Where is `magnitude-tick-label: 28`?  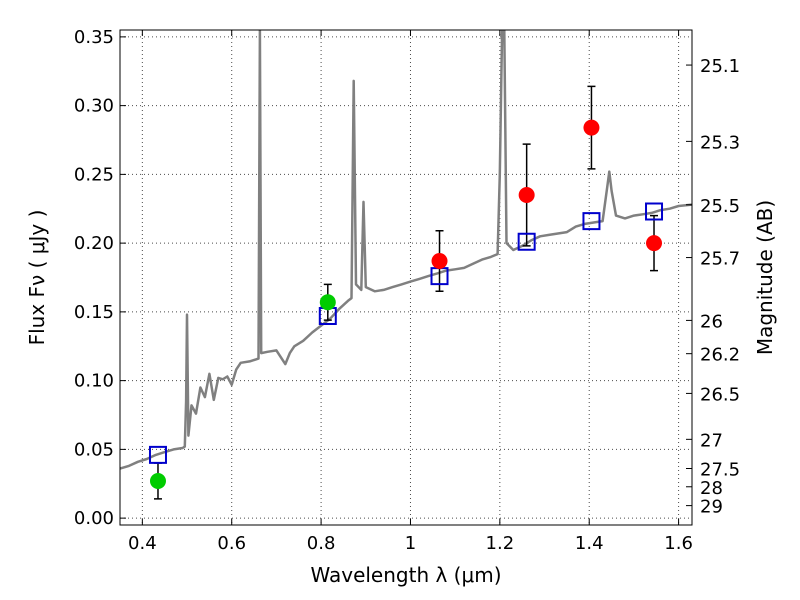 magnitude-tick-label: 28 is located at coordinates (711, 488).